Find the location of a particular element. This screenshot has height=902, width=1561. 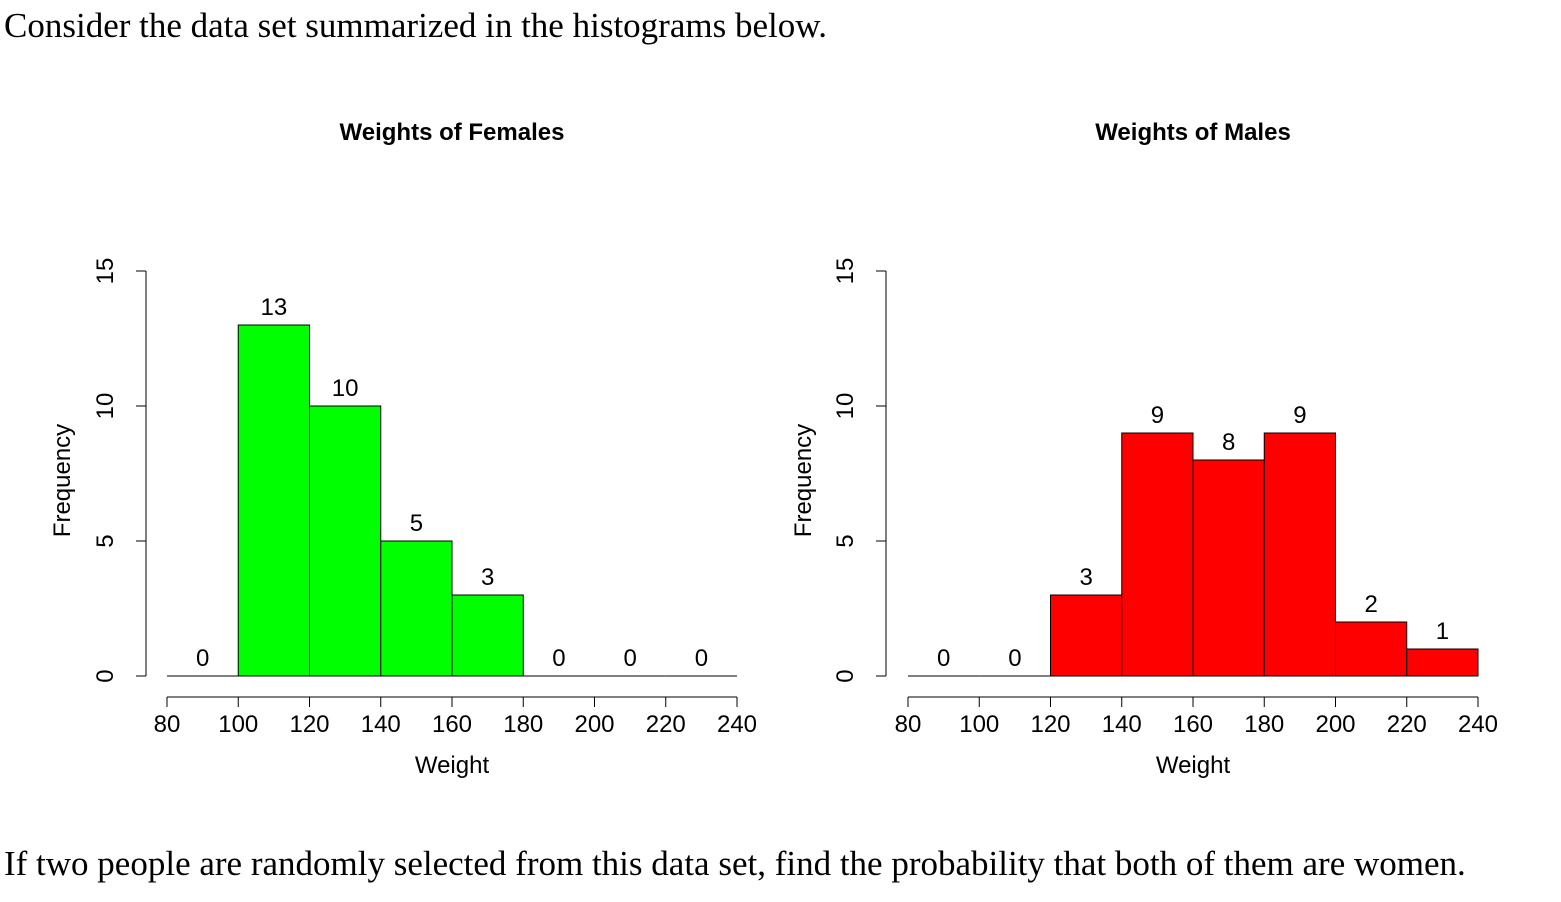

bar-data-label: 8 is located at coordinates (1228, 442).